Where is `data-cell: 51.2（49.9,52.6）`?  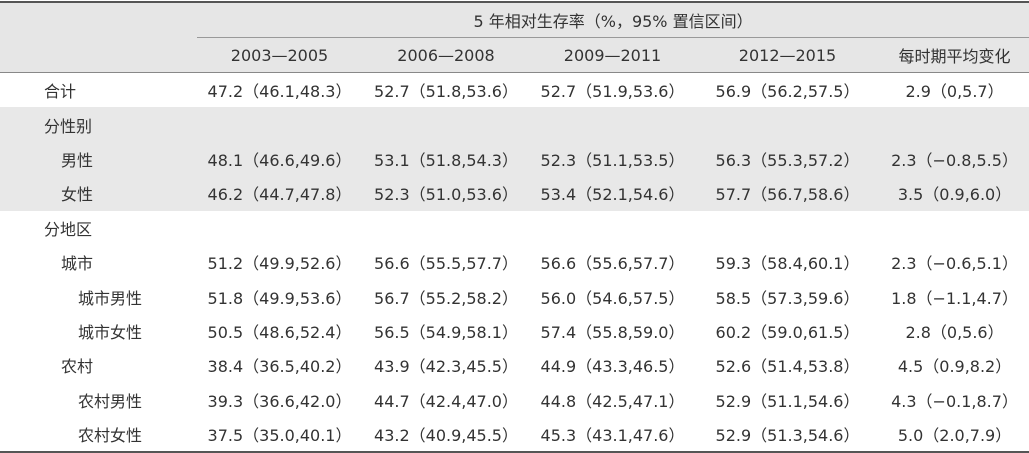
data-cell: 51.2（49.9,52.6） is located at coordinates (279, 264).